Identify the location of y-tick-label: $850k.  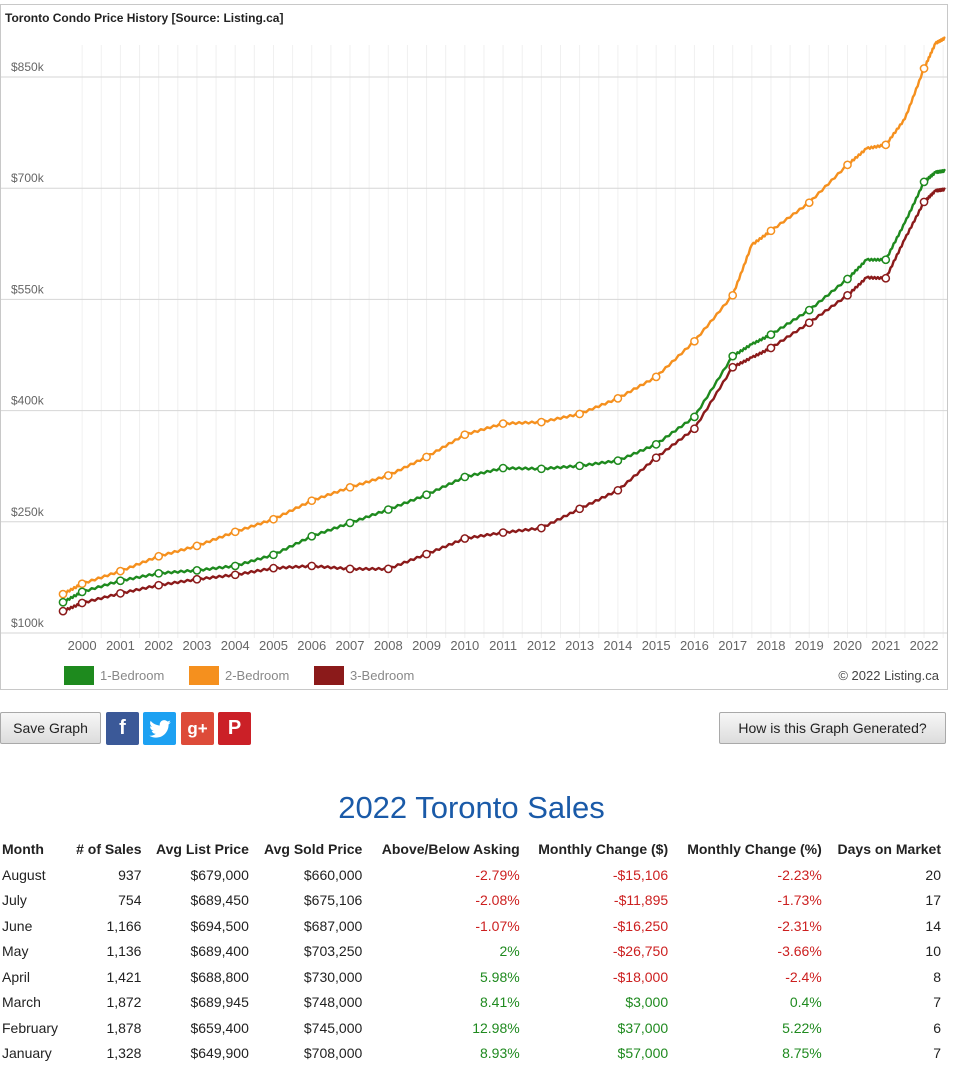
(28, 67).